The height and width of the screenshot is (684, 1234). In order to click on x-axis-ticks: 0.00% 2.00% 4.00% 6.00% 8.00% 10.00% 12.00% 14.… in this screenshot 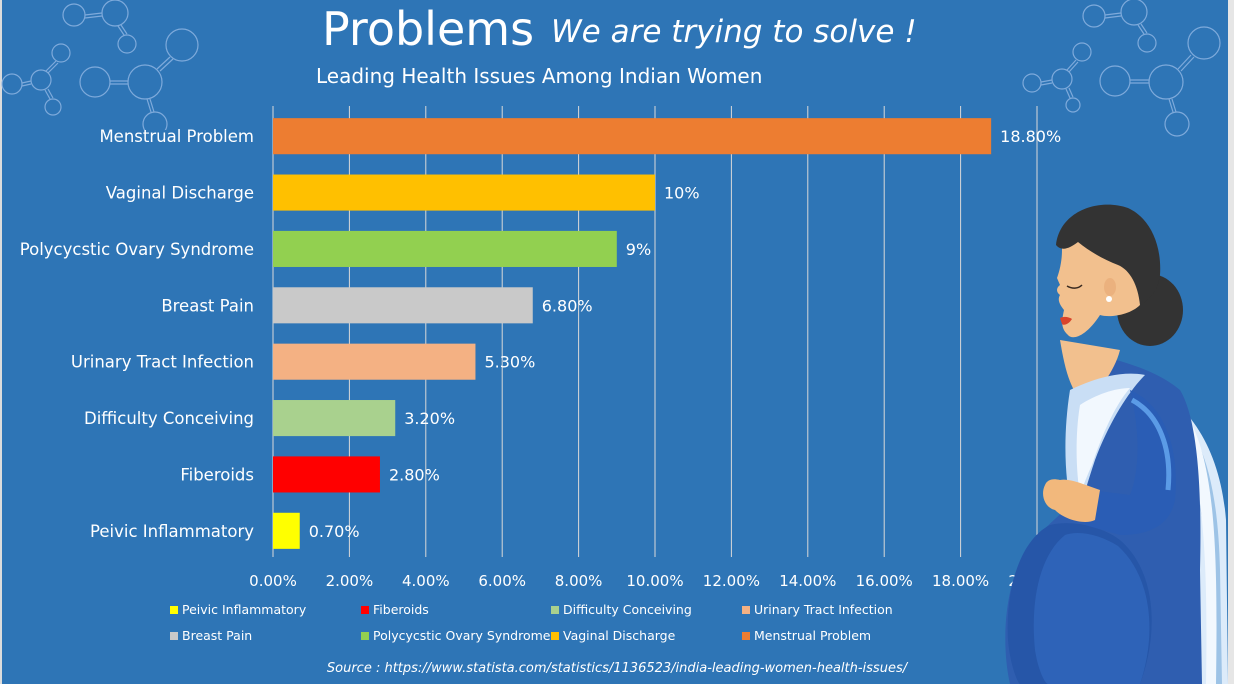, I will do `click(657, 581)`.